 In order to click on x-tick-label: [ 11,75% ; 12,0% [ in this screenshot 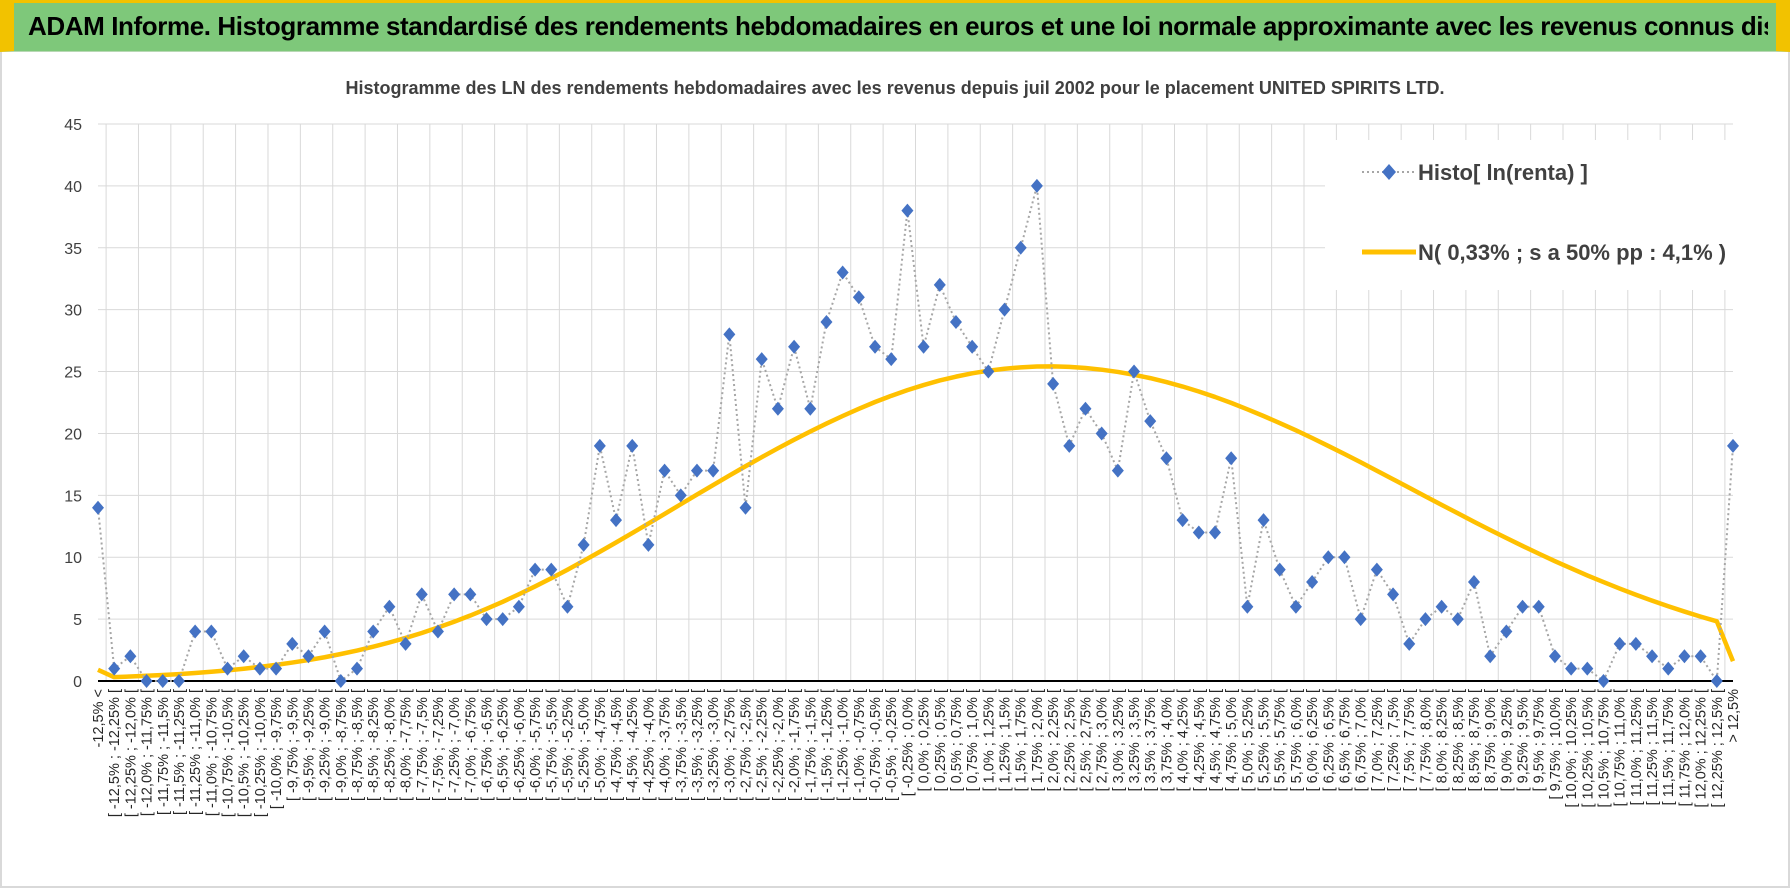, I will do `click(1685, 747)`.